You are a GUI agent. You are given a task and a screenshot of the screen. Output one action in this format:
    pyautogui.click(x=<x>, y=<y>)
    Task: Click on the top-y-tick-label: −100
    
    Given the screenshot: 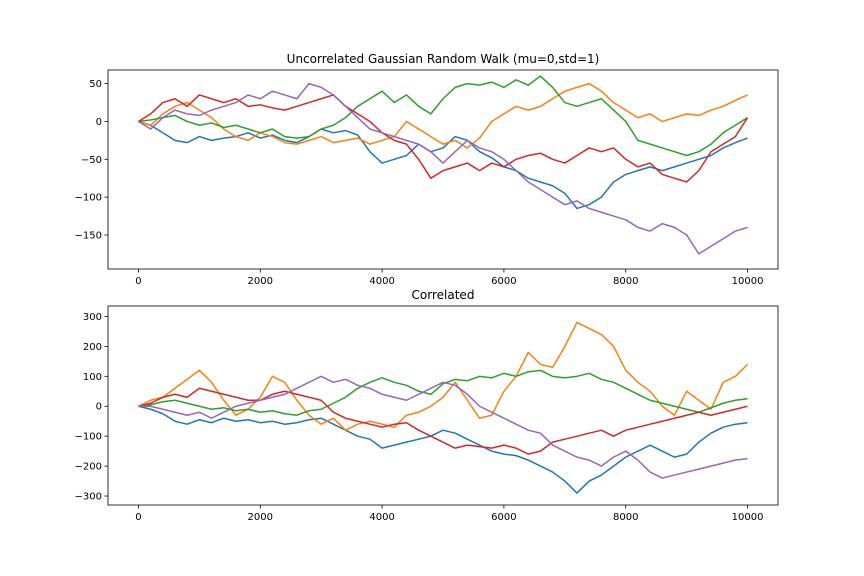 What is the action you would take?
    pyautogui.click(x=88, y=198)
    